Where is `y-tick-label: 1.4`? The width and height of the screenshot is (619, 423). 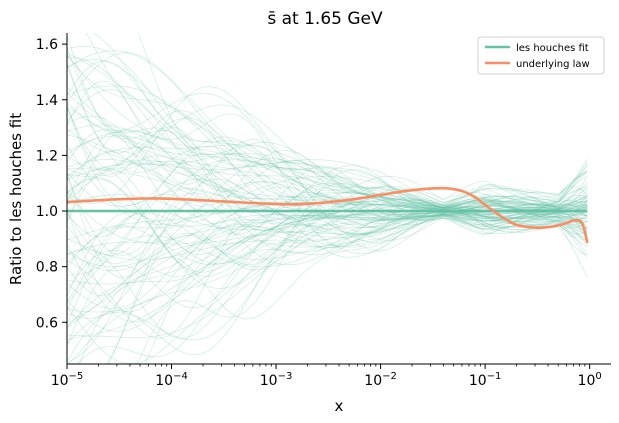
y-tick-label: 1.4 is located at coordinates (47, 101).